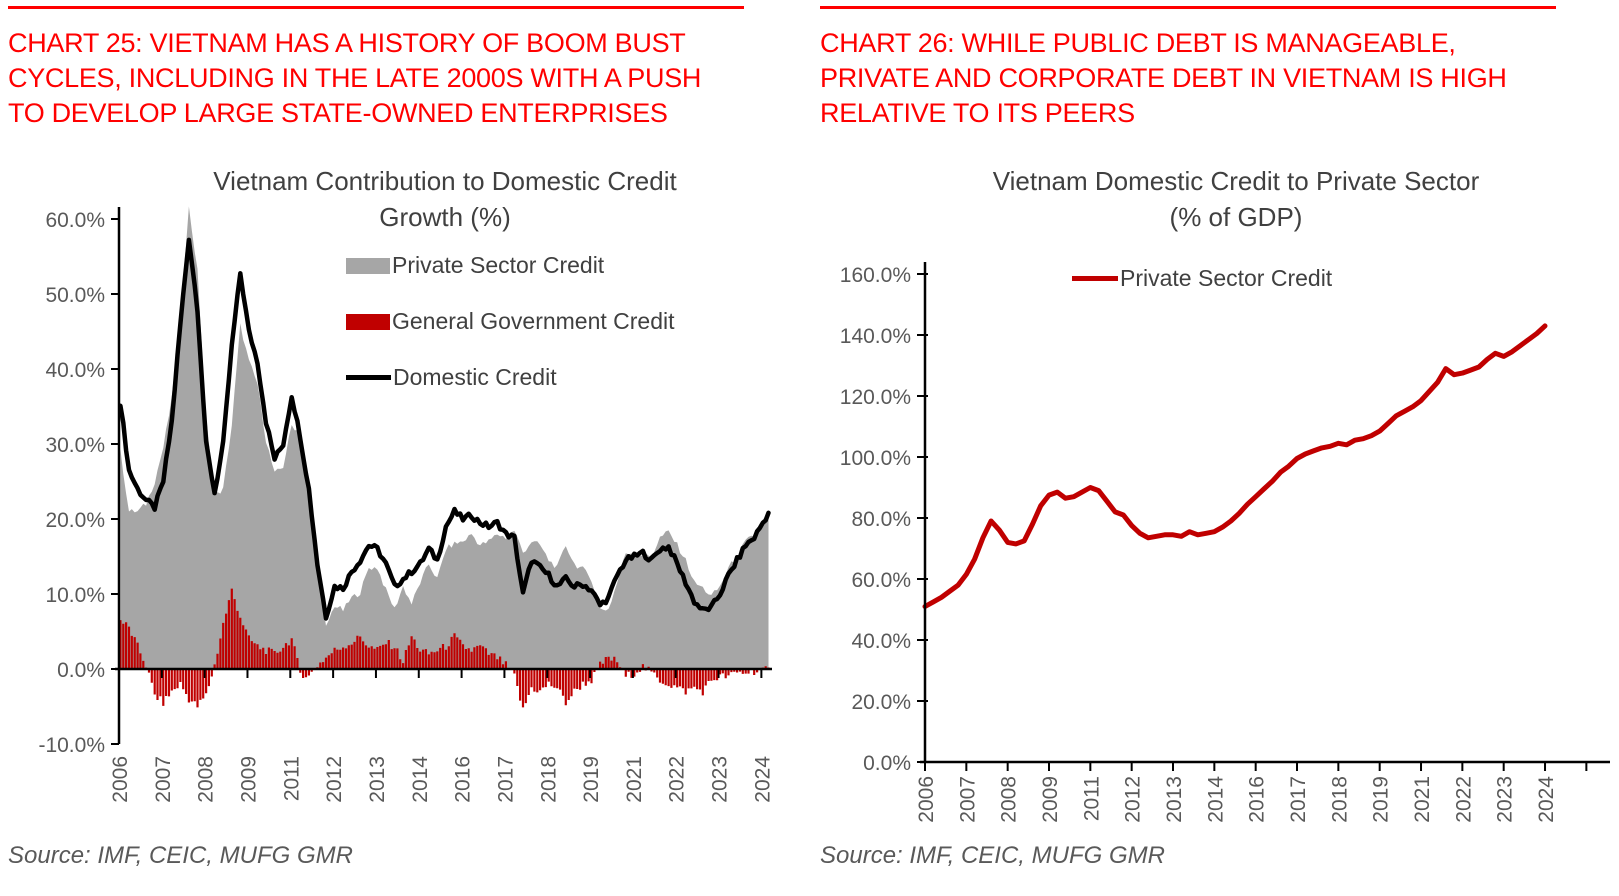 The width and height of the screenshot is (1619, 896). Describe the element at coordinates (1236, 217) in the screenshot. I see `right-chart-title-line2: (% of GDP)` at that location.